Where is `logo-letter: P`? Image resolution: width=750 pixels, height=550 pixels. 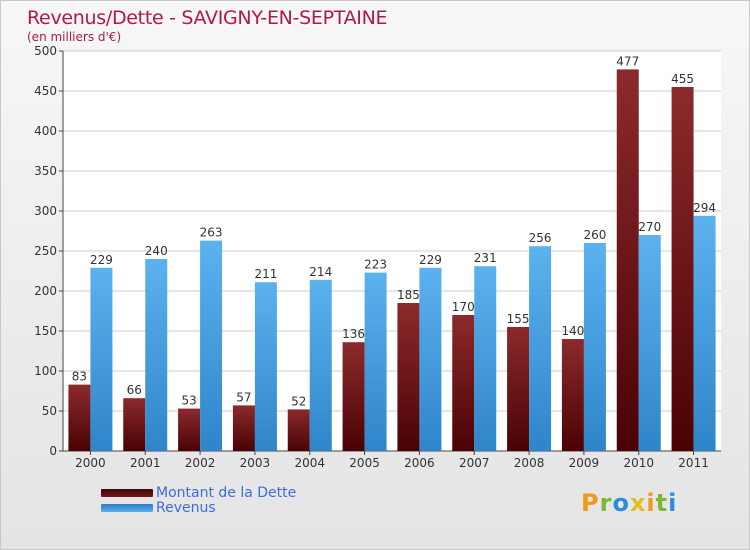 logo-letter: P is located at coordinates (590, 503).